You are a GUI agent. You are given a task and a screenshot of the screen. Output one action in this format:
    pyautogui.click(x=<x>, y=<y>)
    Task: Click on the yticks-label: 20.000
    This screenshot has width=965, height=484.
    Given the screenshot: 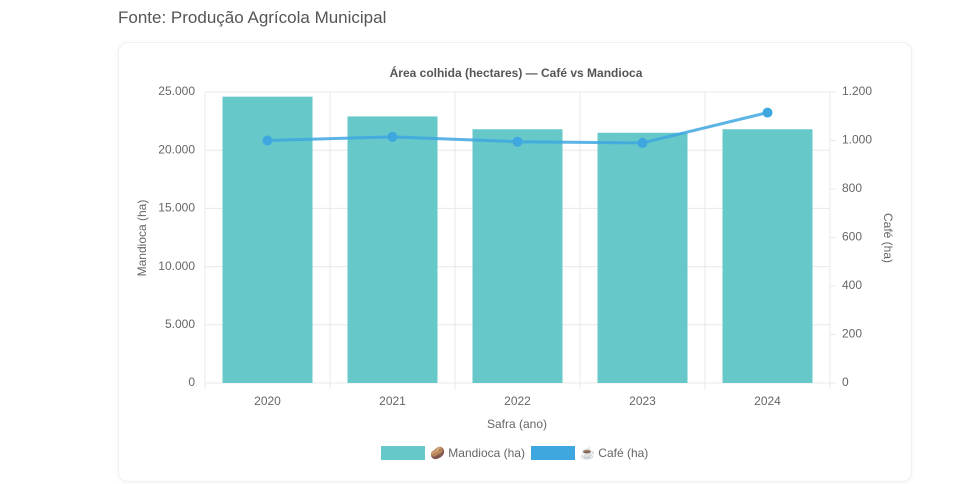 What is the action you would take?
    pyautogui.click(x=176, y=149)
    